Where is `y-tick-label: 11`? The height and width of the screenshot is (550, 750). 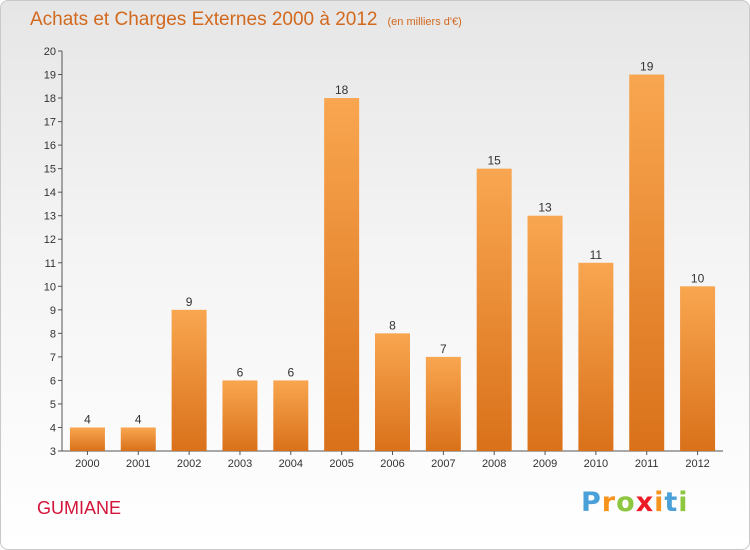 y-tick-label: 11 is located at coordinates (50, 264).